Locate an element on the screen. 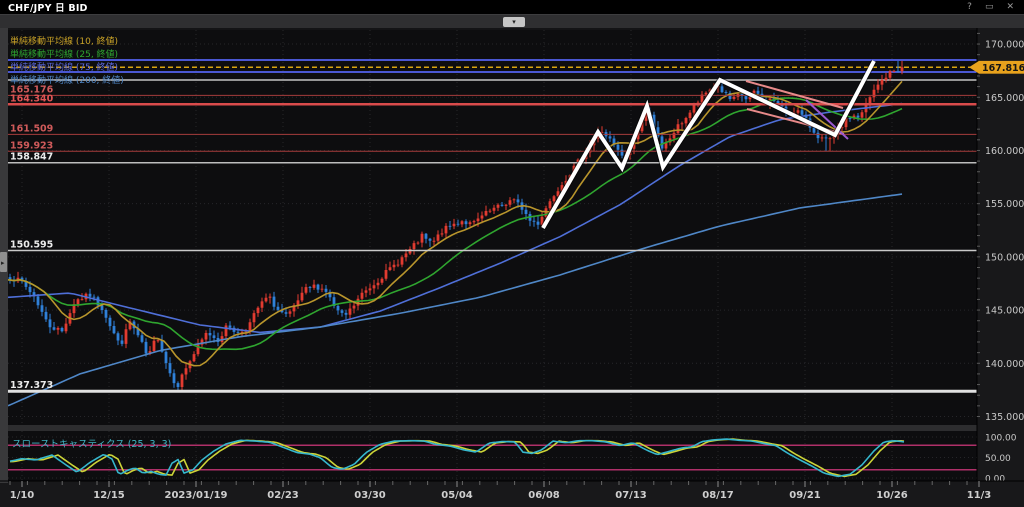  date-tick-label: 2023/01/19 is located at coordinates (196, 495).